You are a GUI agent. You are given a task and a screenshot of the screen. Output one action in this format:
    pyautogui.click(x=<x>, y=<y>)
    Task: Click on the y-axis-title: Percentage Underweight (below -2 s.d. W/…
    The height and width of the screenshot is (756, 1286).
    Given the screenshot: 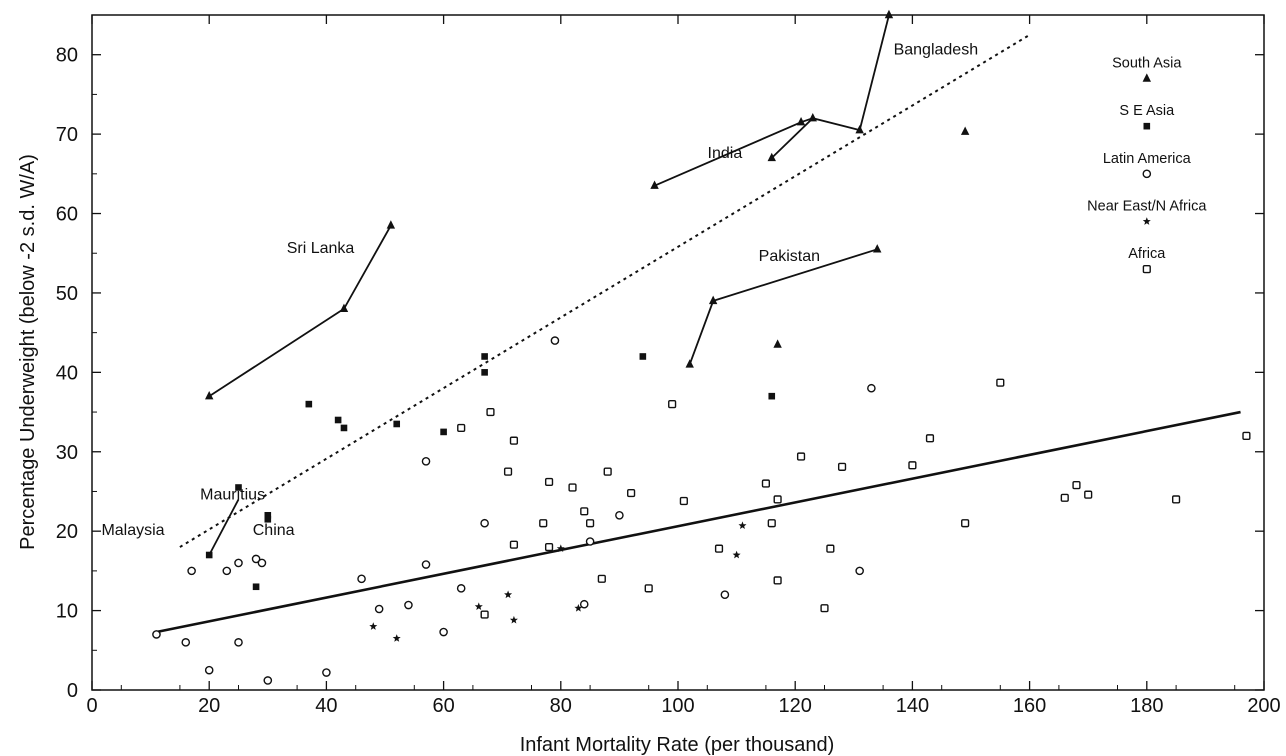 What is the action you would take?
    pyautogui.click(x=28, y=352)
    